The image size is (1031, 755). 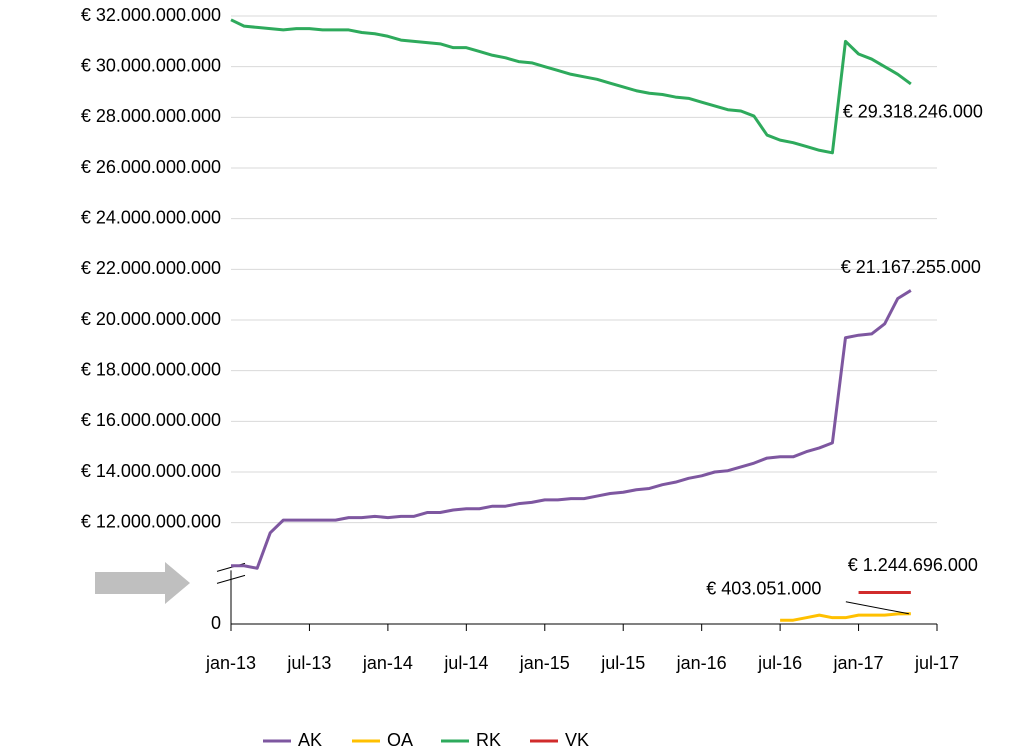 I want to click on y-tick-label: € 30.000.000.000, so click(x=151, y=65).